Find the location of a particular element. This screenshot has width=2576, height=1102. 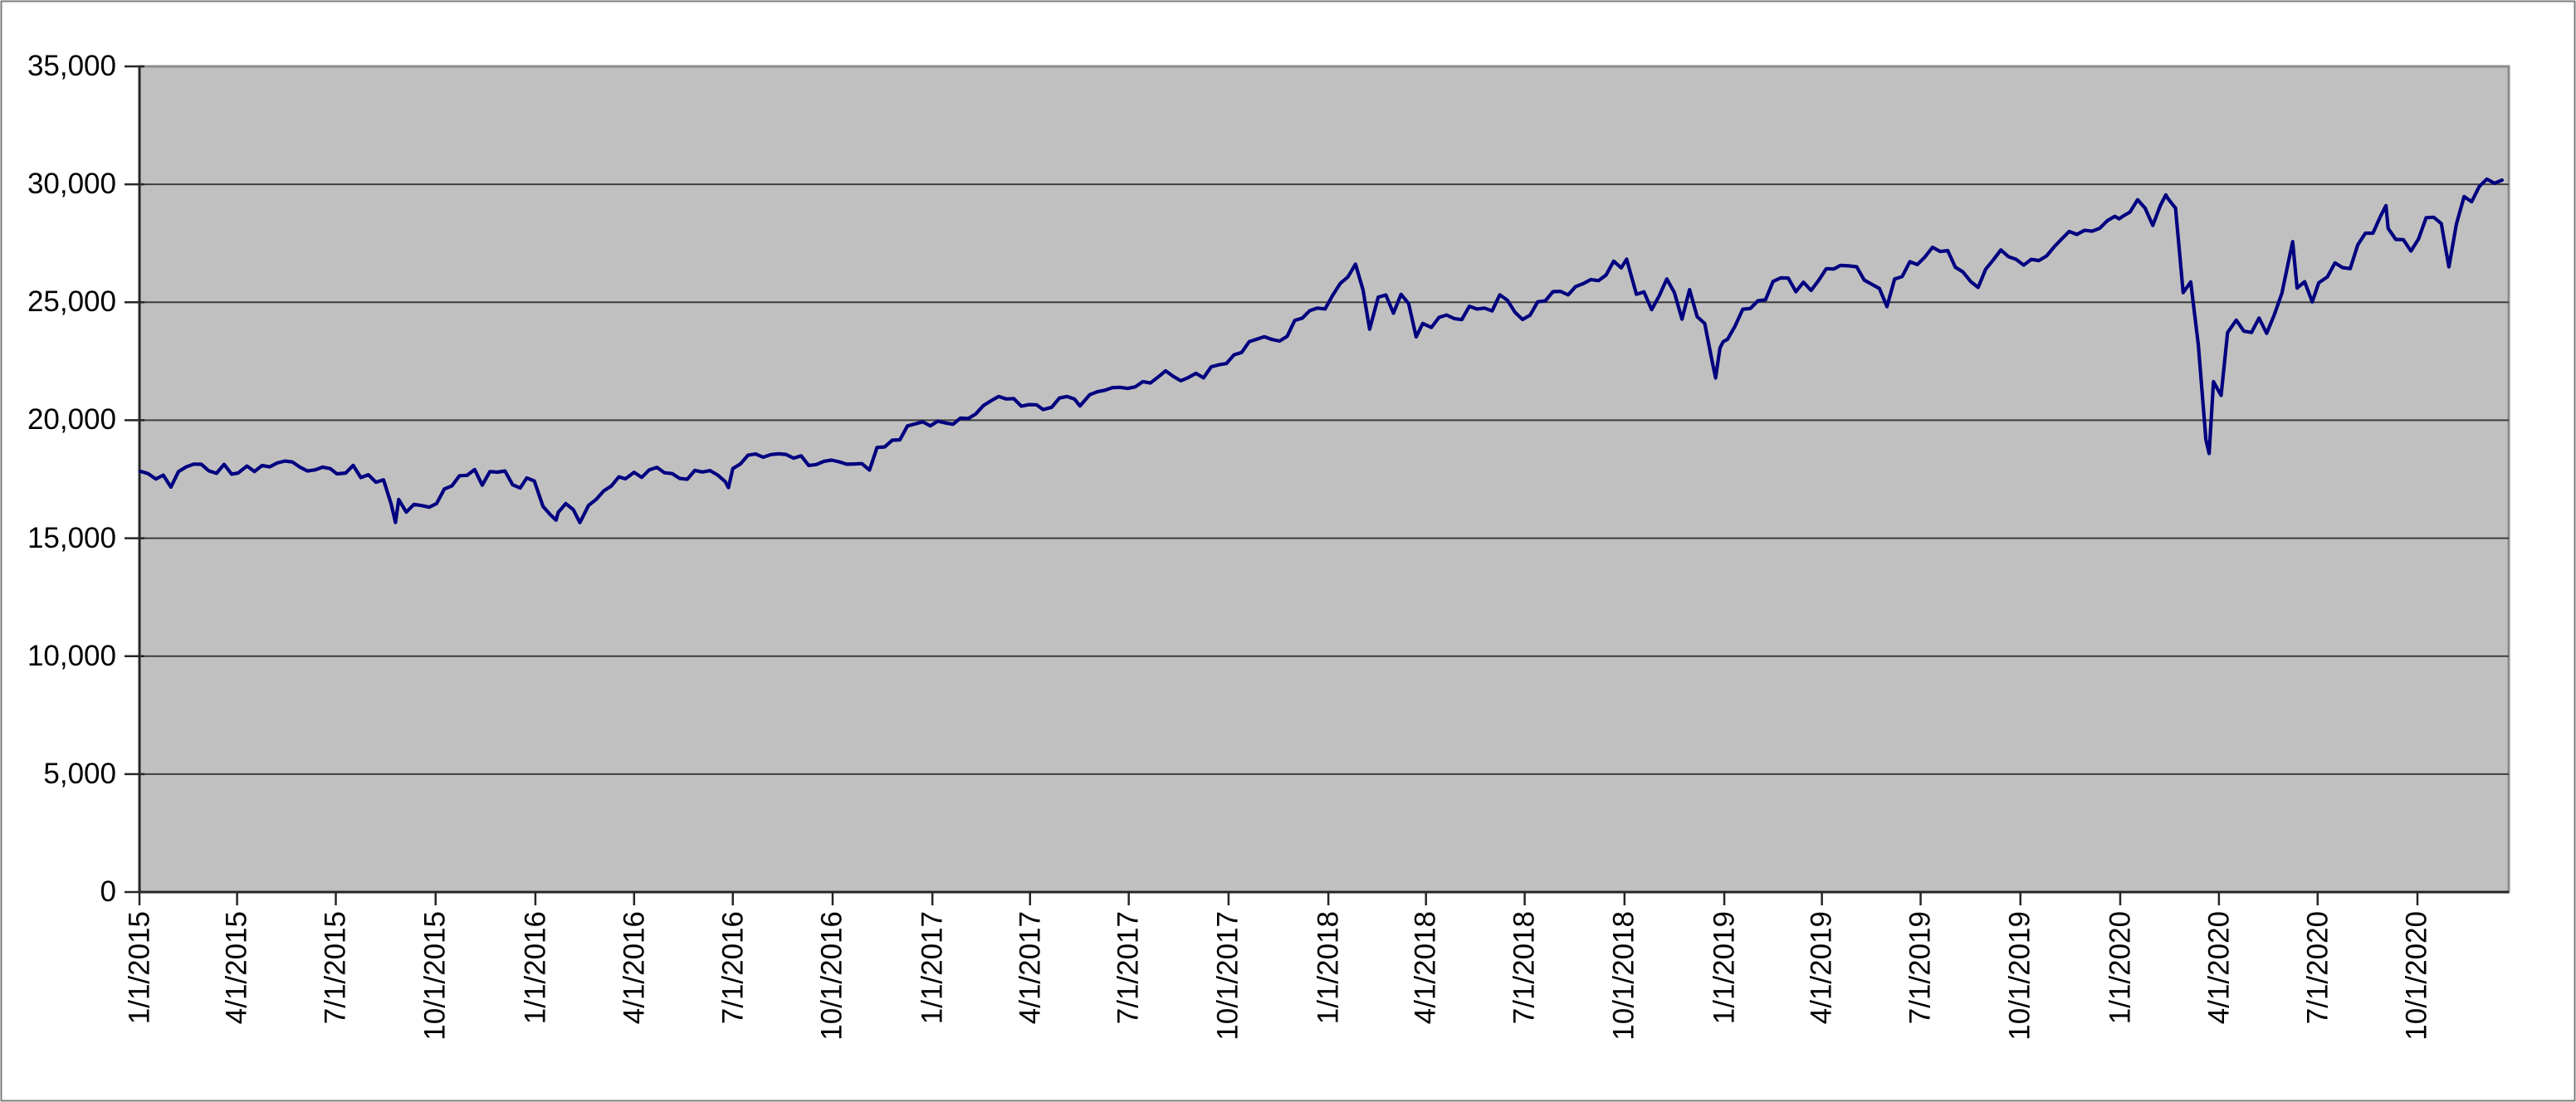

y-tick-label: 0 is located at coordinates (108, 891).